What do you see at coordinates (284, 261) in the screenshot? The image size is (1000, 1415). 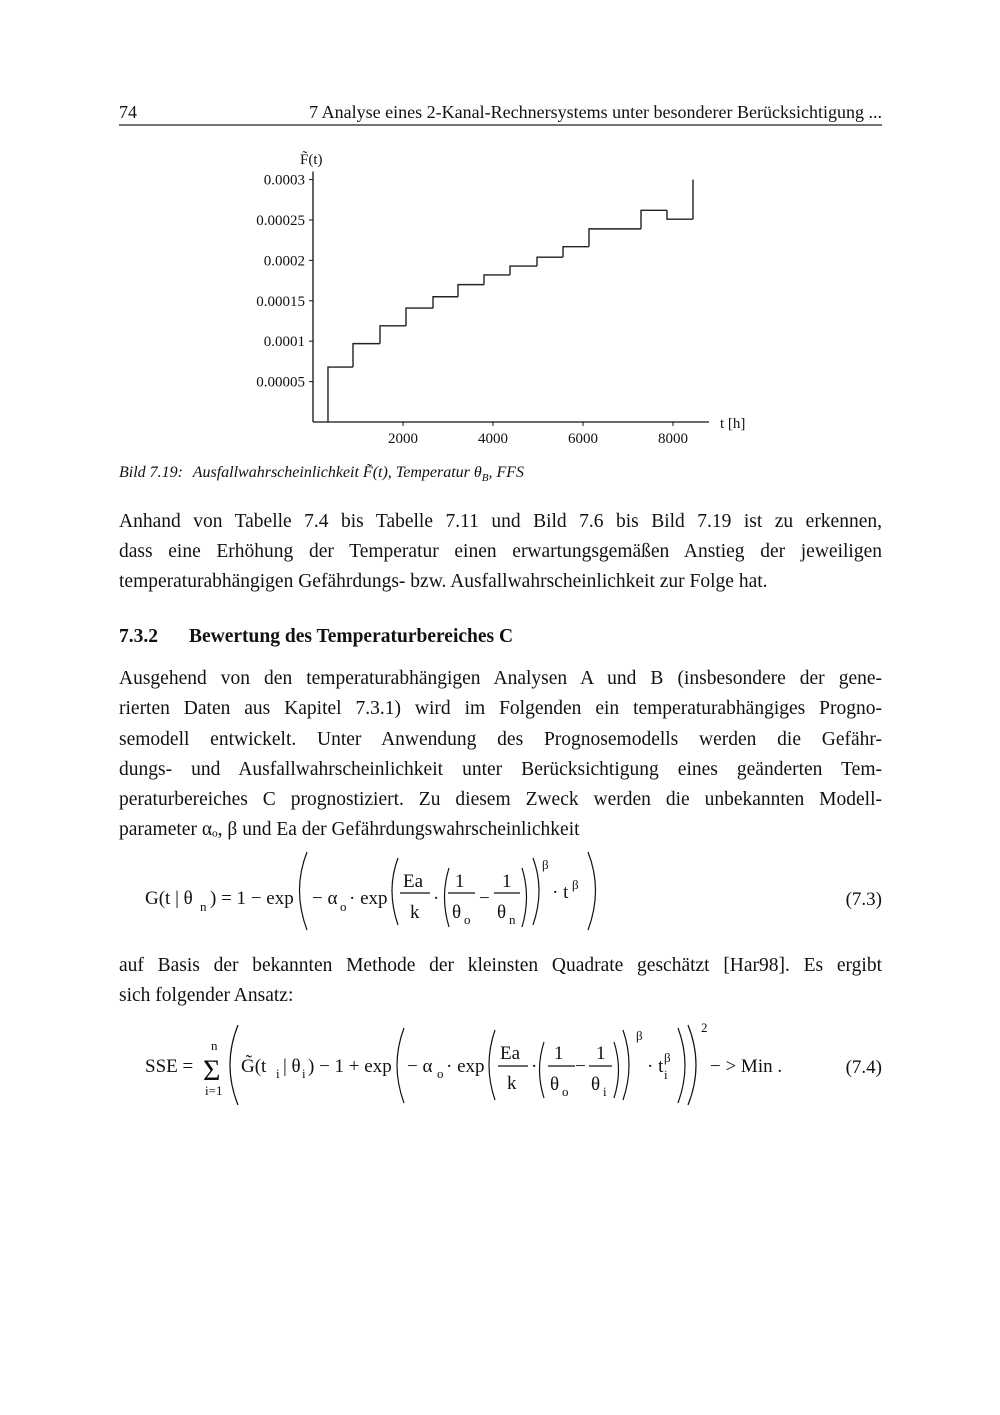 I see `y-tick-label: 0.0002` at bounding box center [284, 261].